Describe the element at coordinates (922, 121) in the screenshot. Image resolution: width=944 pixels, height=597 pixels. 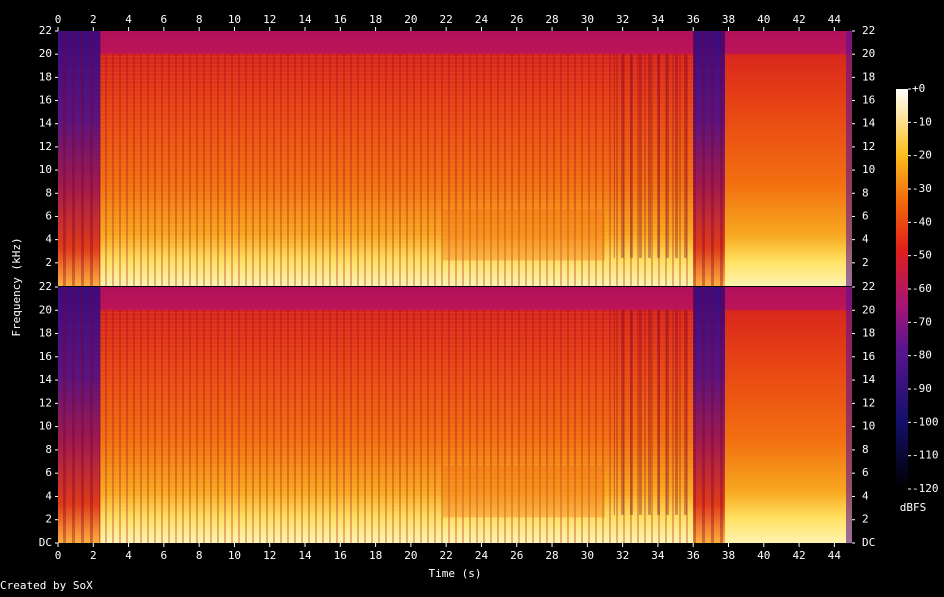
I see `colorbar-tick-label: -10` at that location.